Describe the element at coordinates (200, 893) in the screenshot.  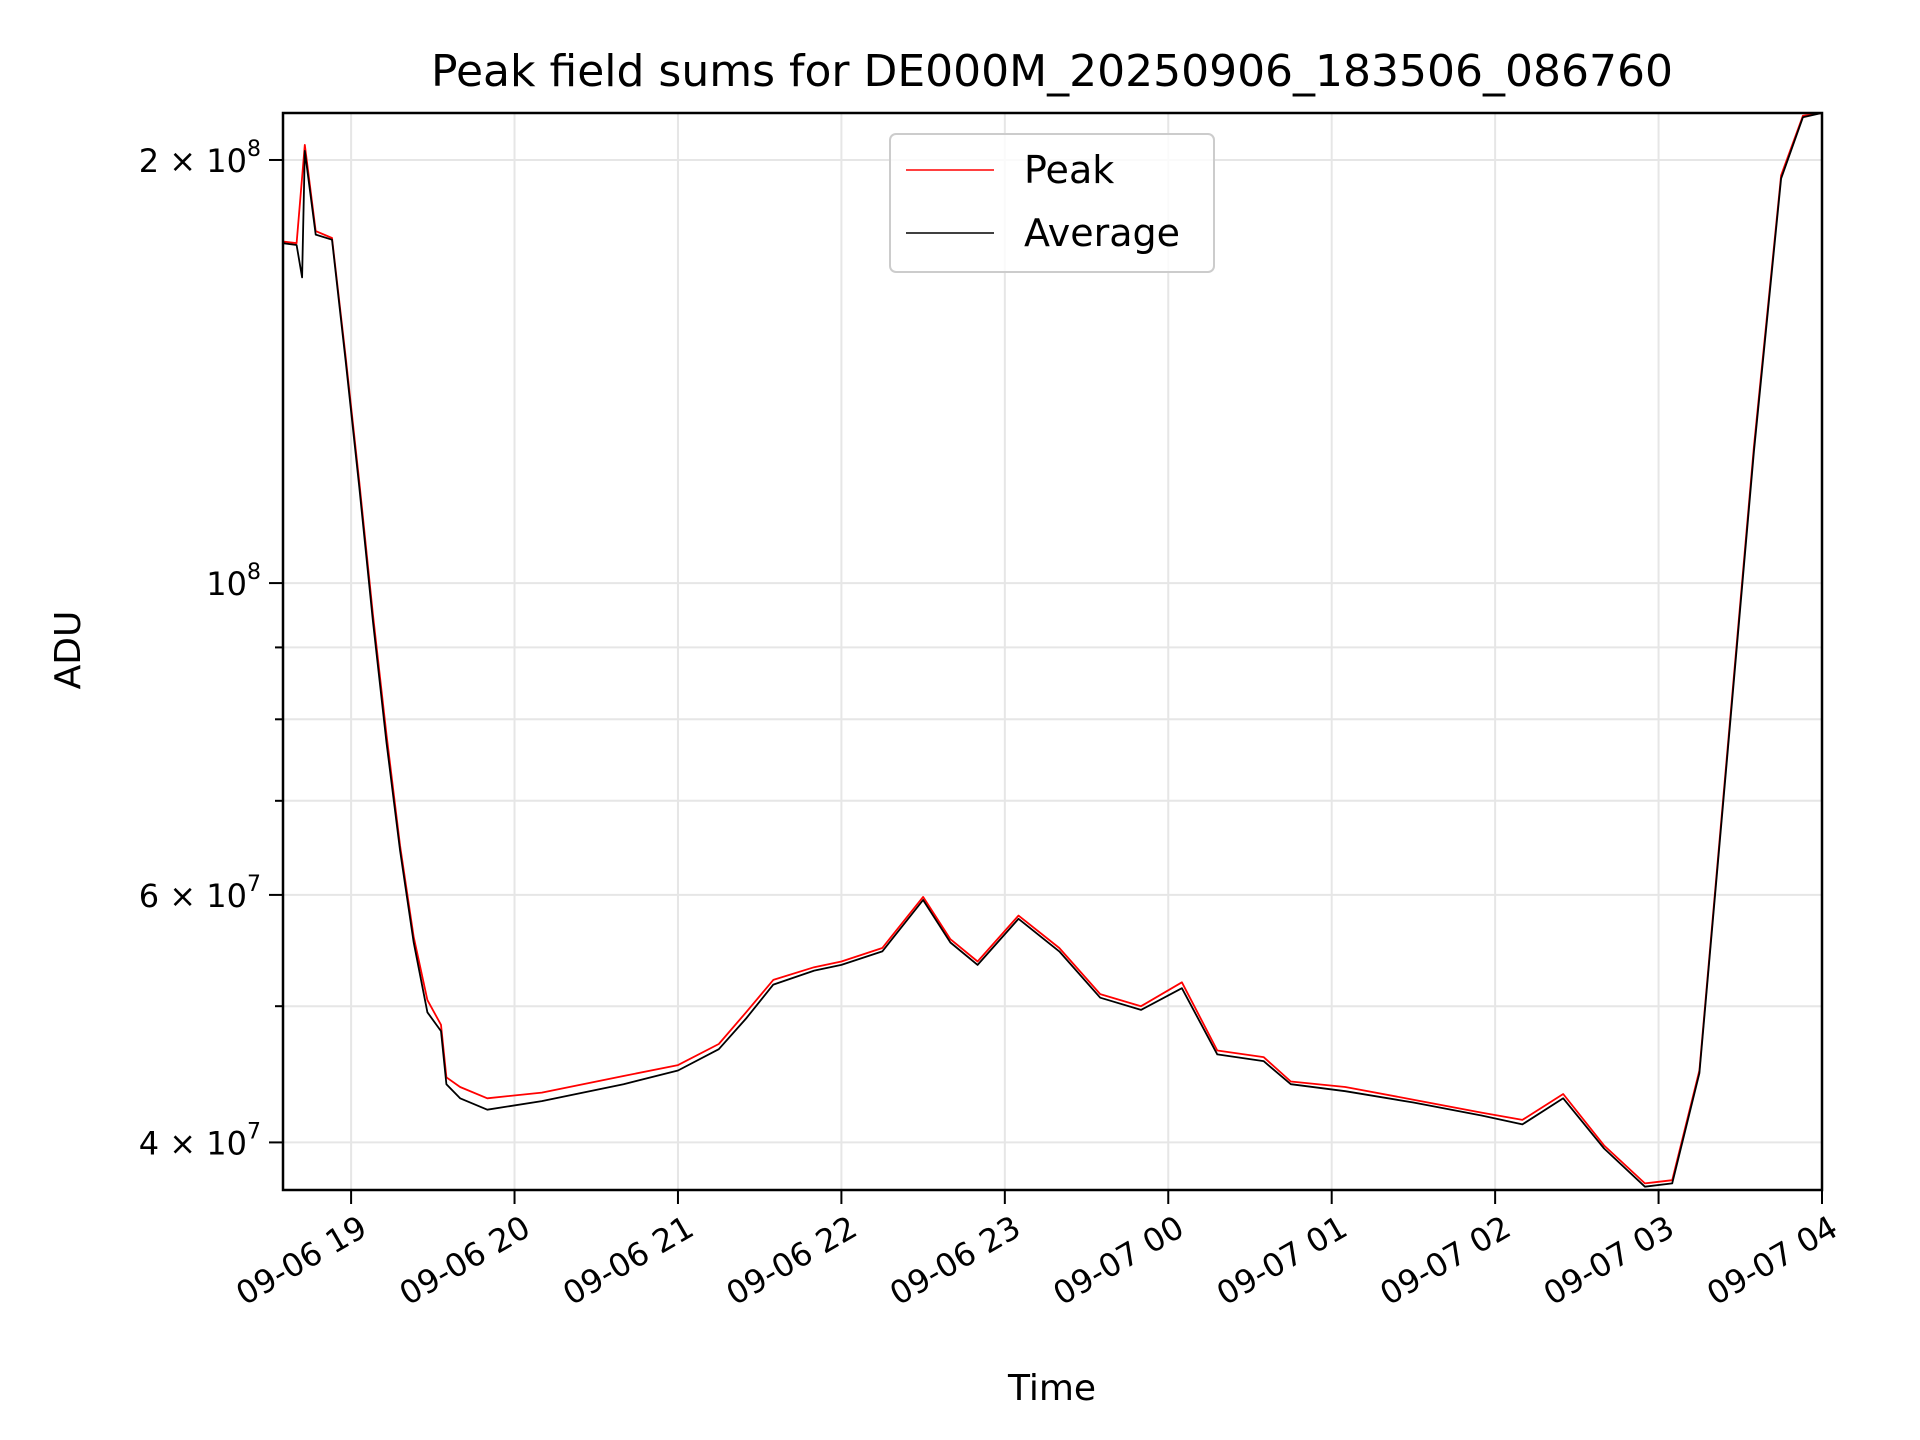
I see `y-tick-label: 6 × 107` at that location.